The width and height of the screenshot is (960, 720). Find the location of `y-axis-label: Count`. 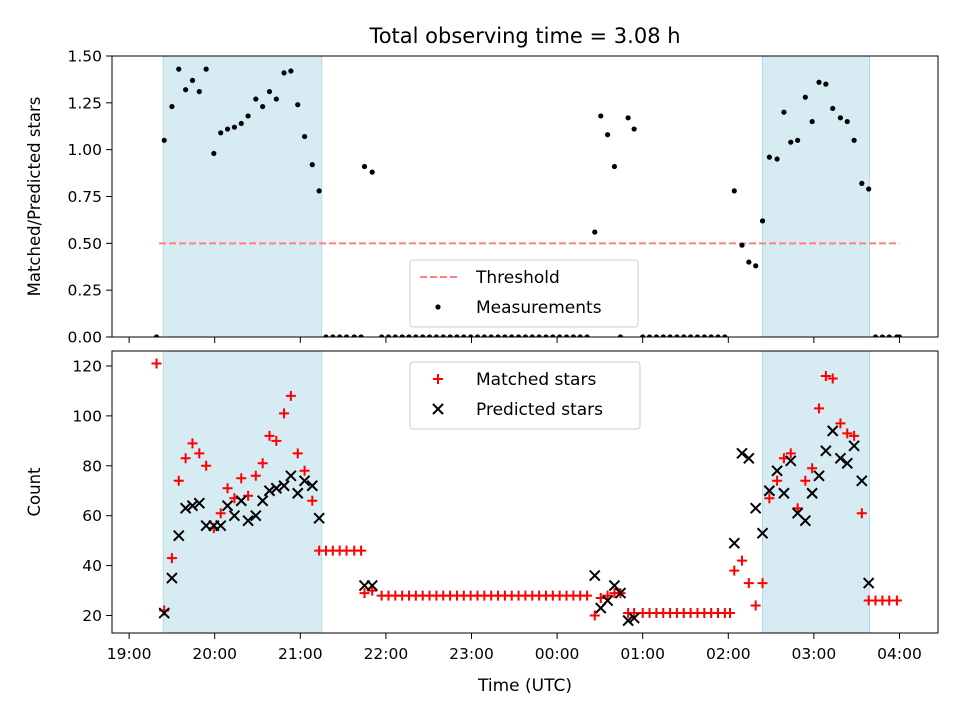

y-axis-label: Count is located at coordinates (34, 492).